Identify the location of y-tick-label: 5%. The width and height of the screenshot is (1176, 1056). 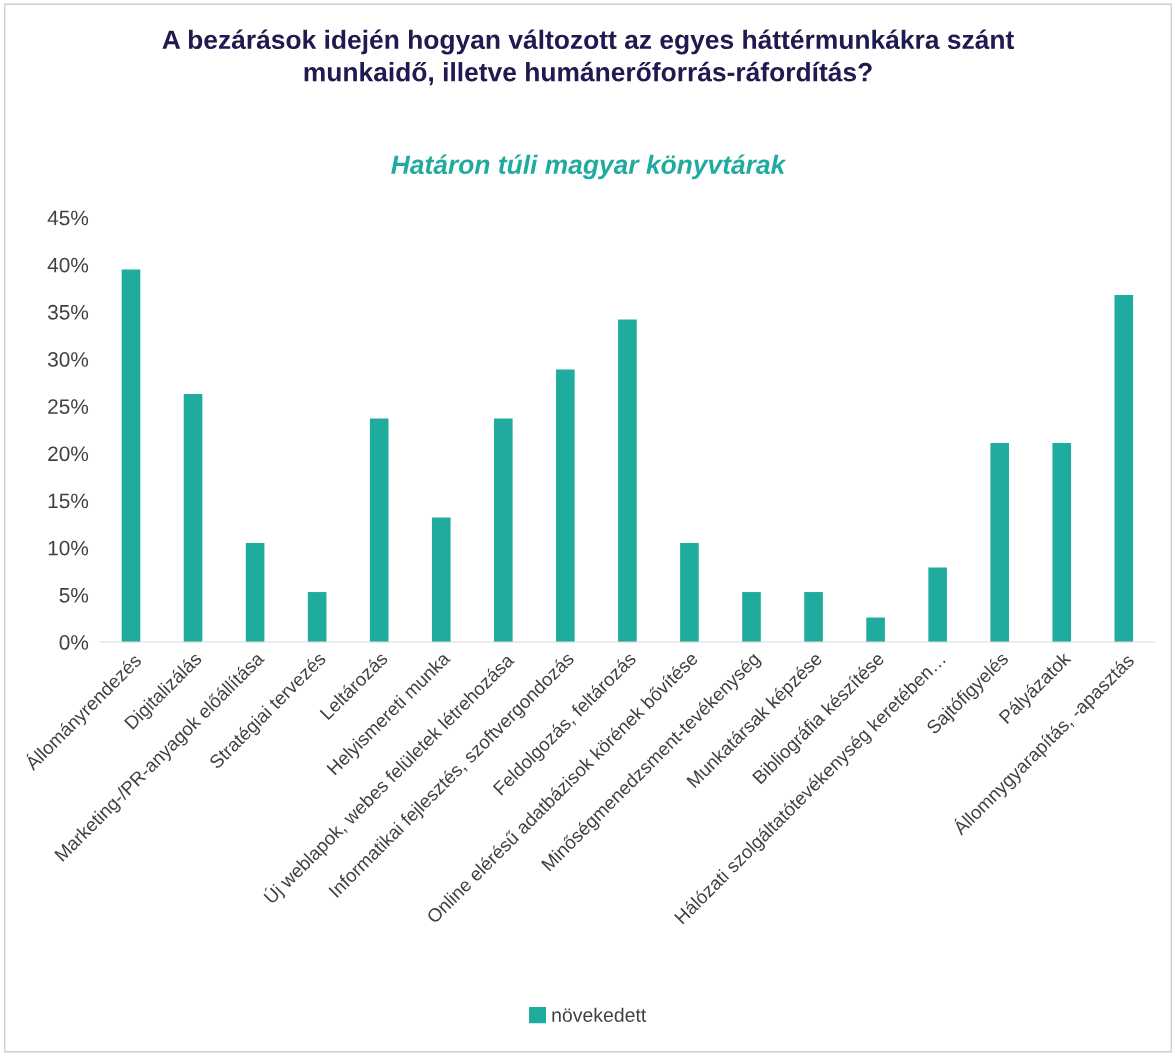
(74, 595).